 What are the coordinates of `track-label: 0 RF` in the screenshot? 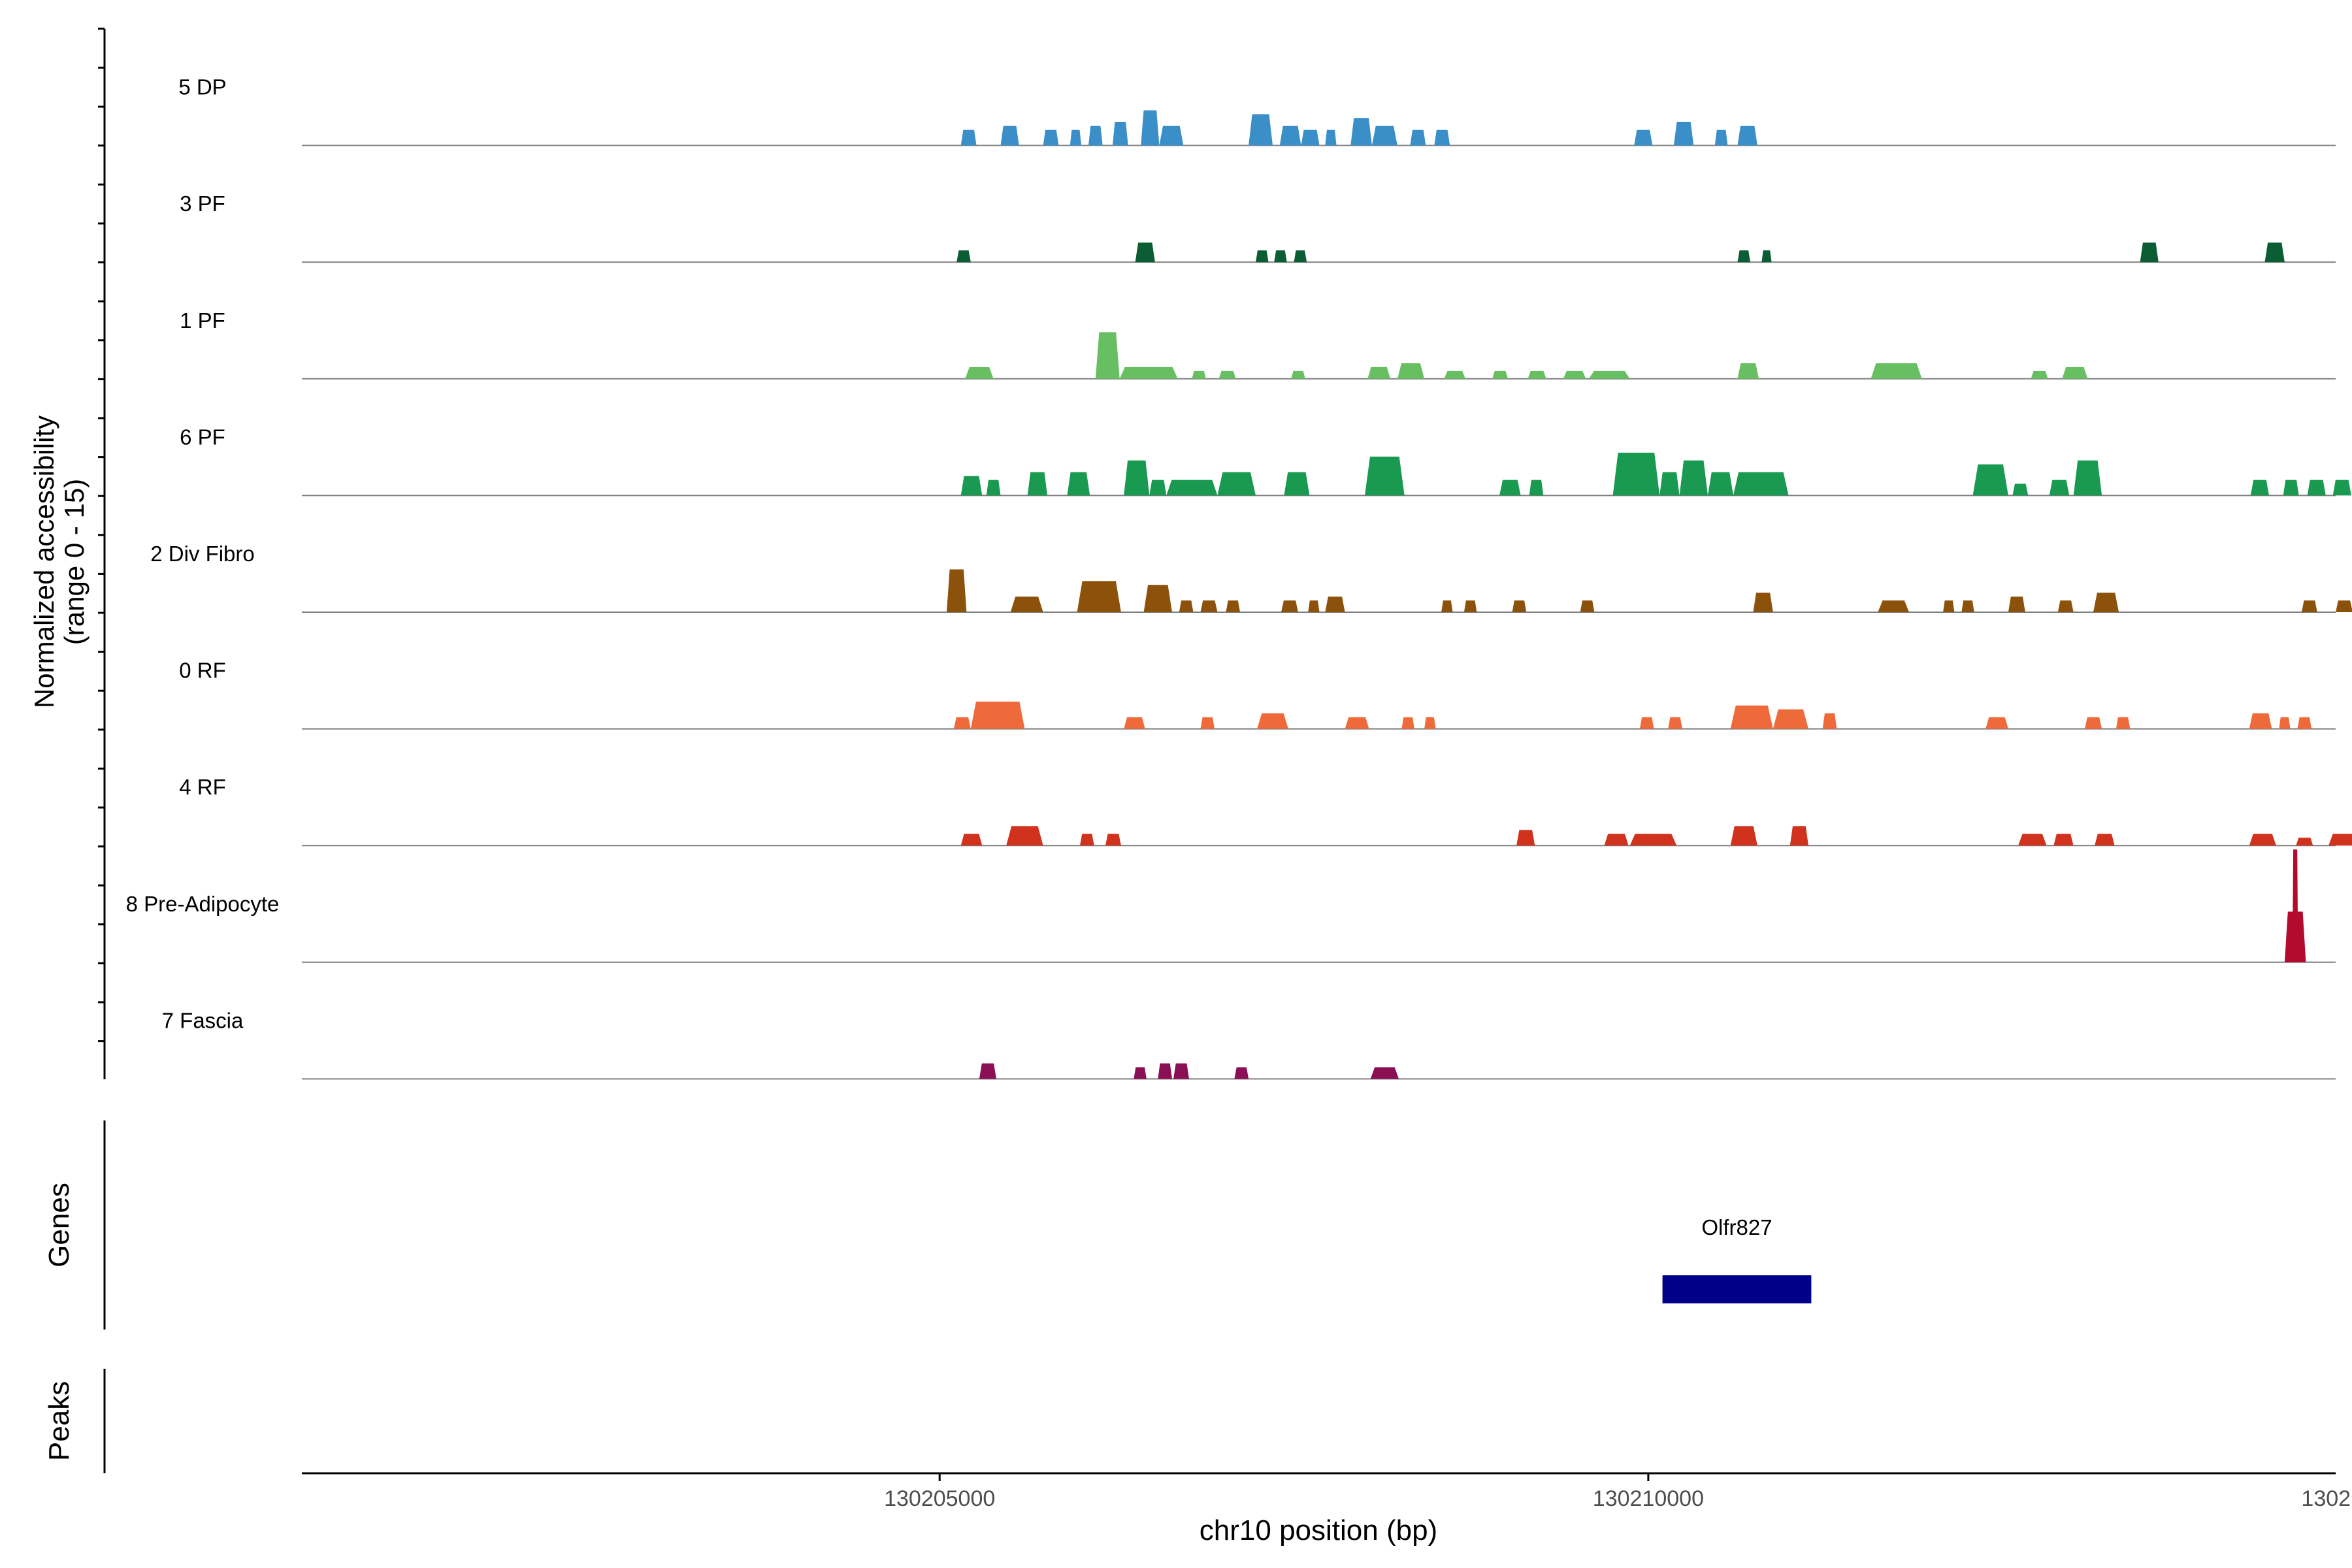 It's located at (202, 671).